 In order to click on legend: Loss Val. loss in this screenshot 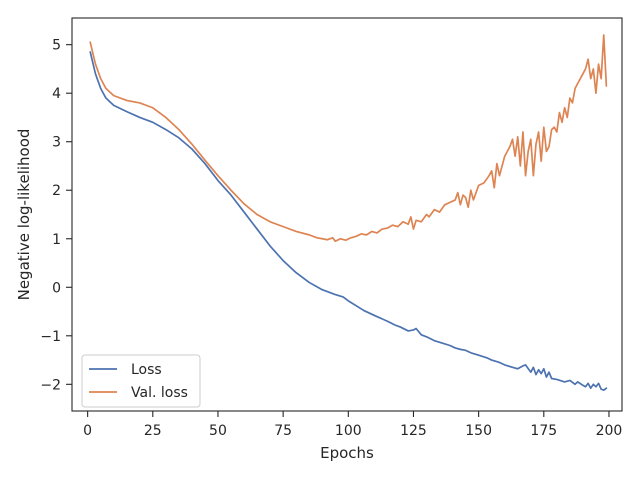, I will do `click(141, 381)`.